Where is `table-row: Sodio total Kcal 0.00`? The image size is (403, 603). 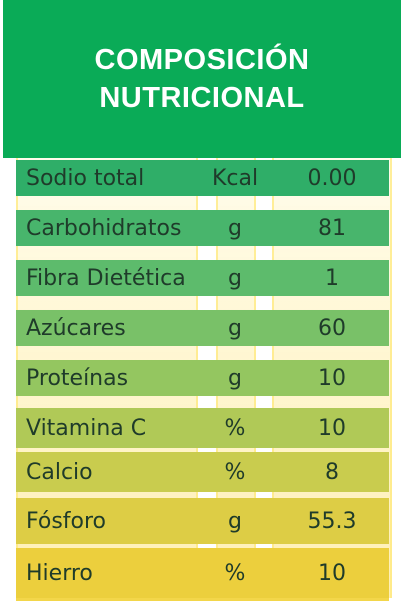 table-row: Sodio total Kcal 0.00 is located at coordinates (202, 178).